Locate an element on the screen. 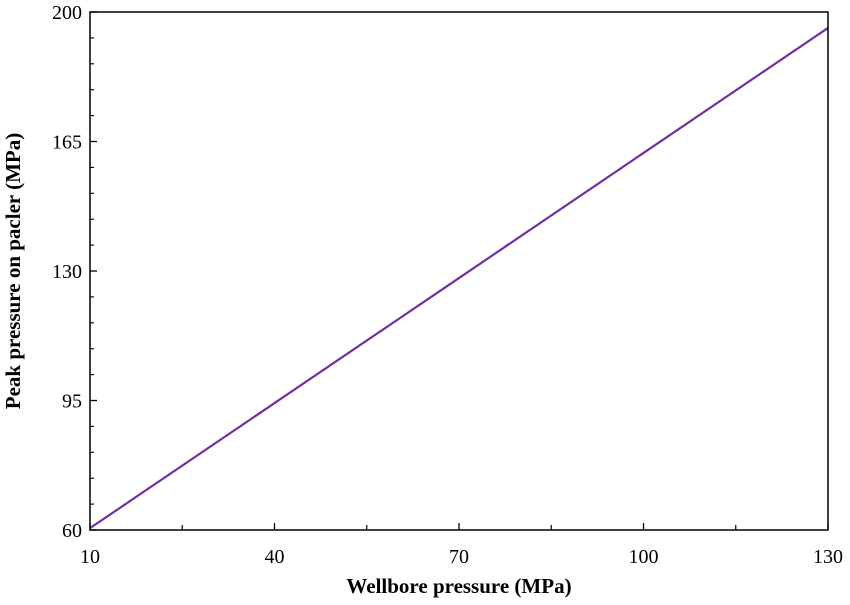 The image size is (850, 605). y-tick-label: 130 is located at coordinates (67, 272).